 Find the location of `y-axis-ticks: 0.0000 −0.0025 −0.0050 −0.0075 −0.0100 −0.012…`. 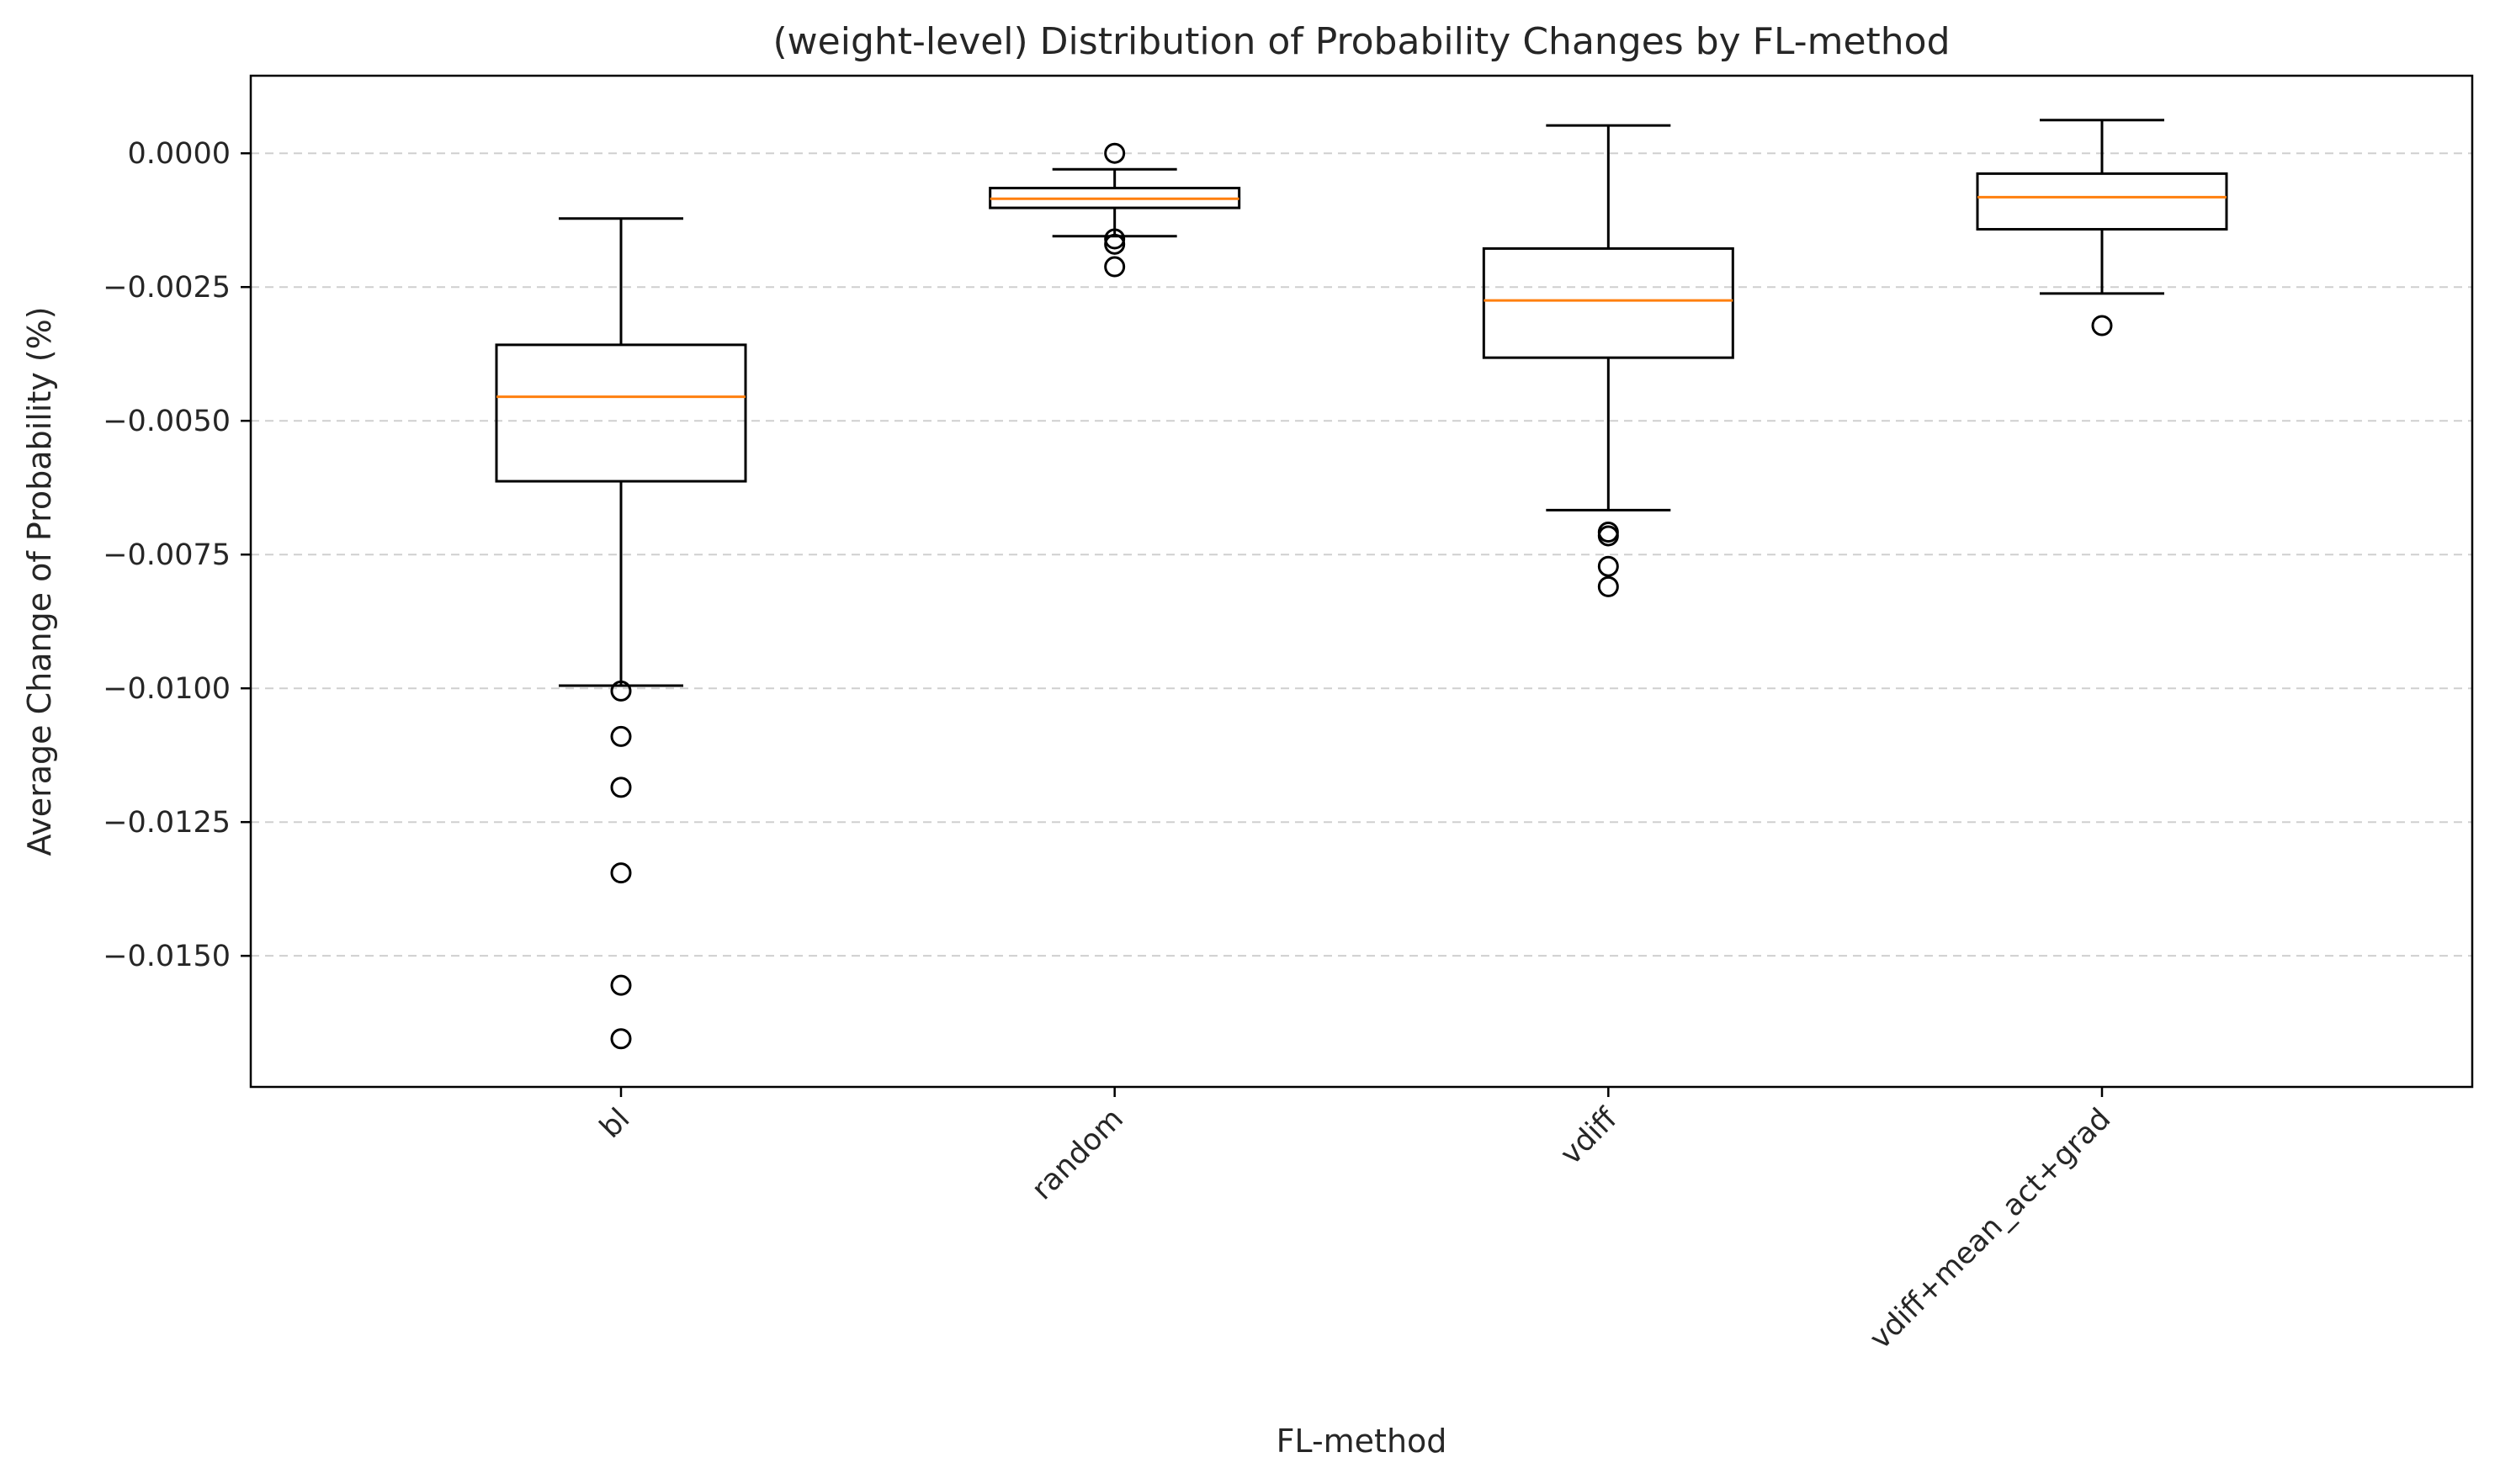

y-axis-ticks: 0.0000 −0.0025 −0.0050 −0.0075 −0.0100 −0.012… is located at coordinates (177, 555).